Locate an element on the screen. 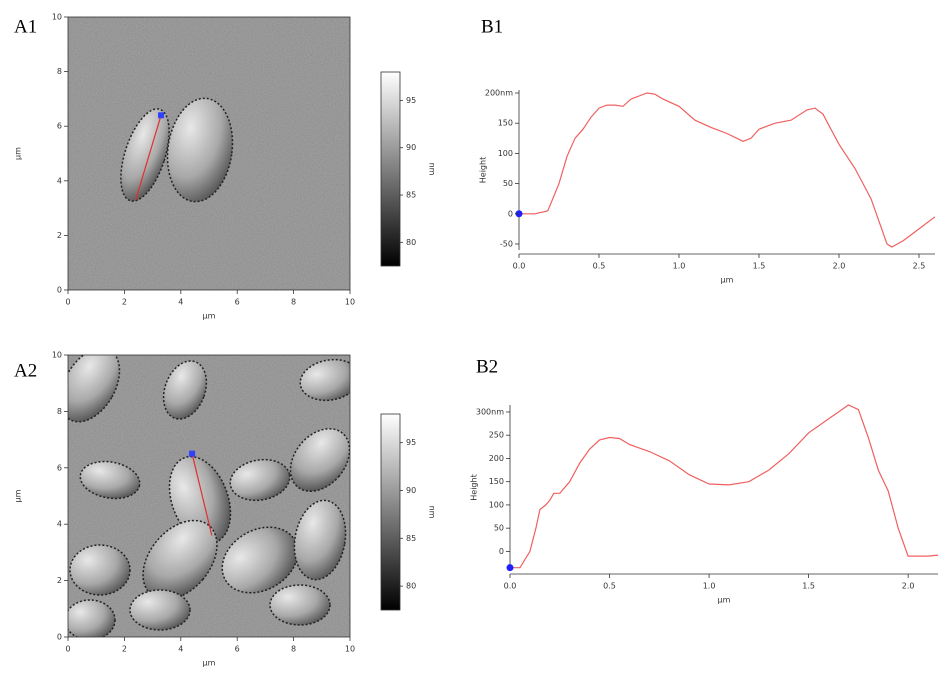 The image size is (941, 681). panel-label: B2 is located at coordinates (487, 366).